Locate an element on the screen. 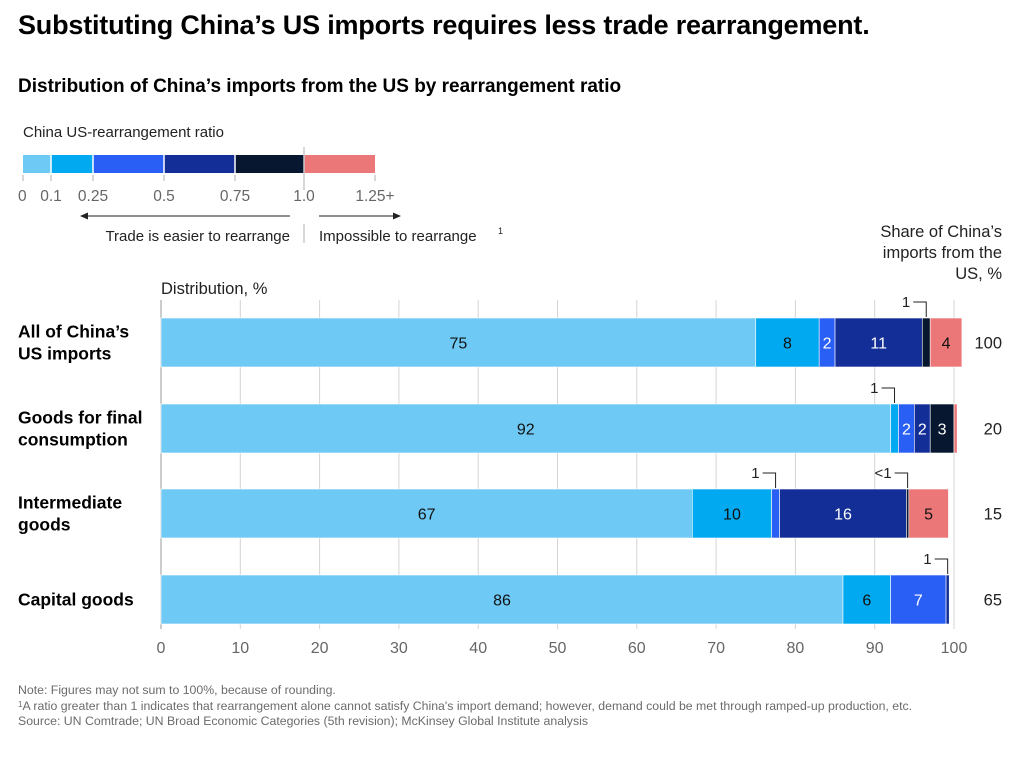  bar-label-3-1: 6 is located at coordinates (866, 601).